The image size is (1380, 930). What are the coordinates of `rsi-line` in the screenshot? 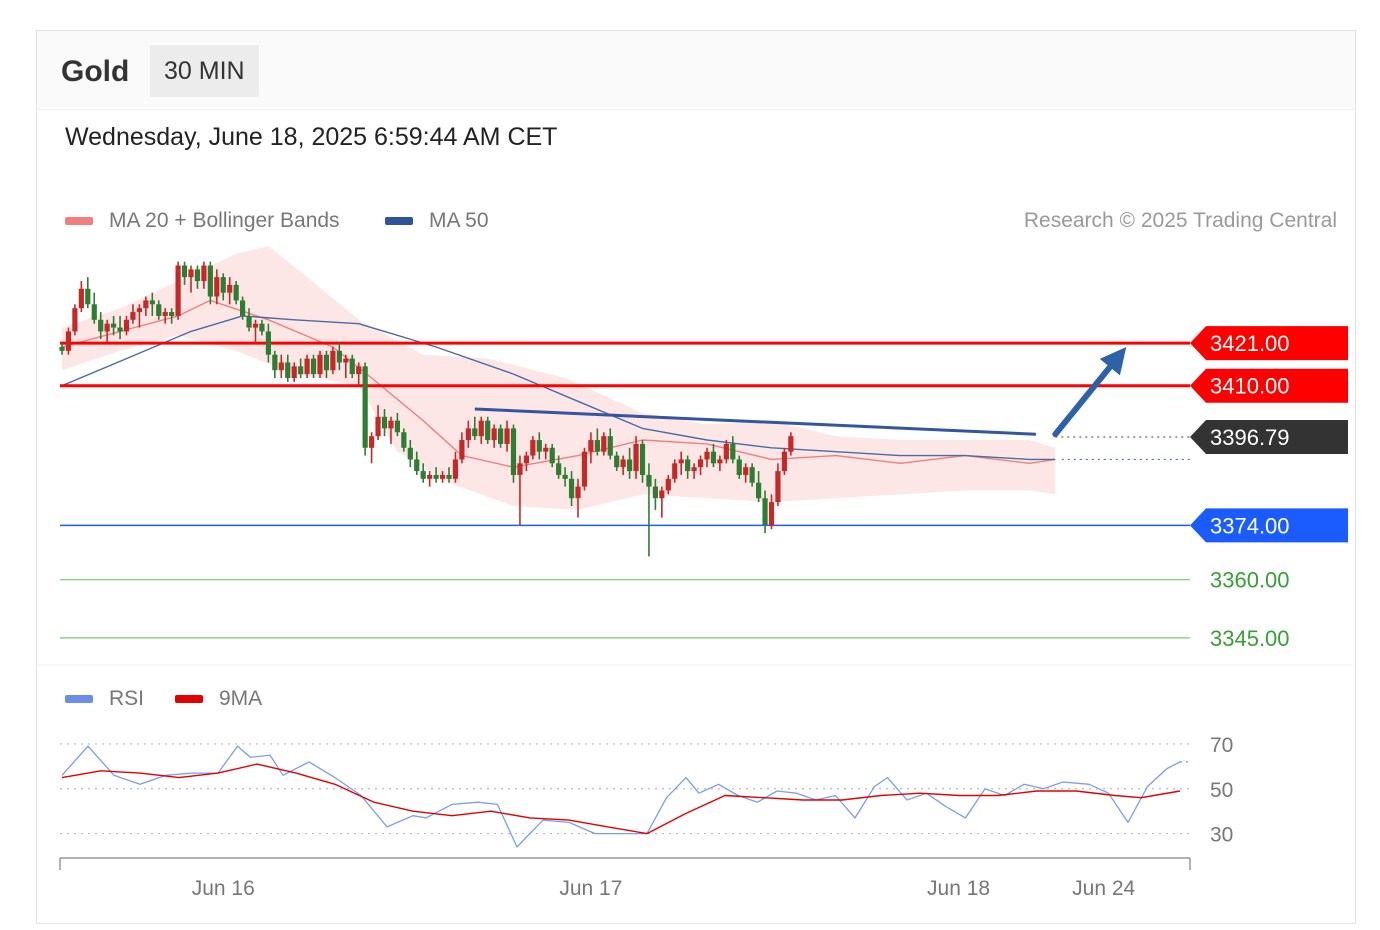 It's located at (621, 796).